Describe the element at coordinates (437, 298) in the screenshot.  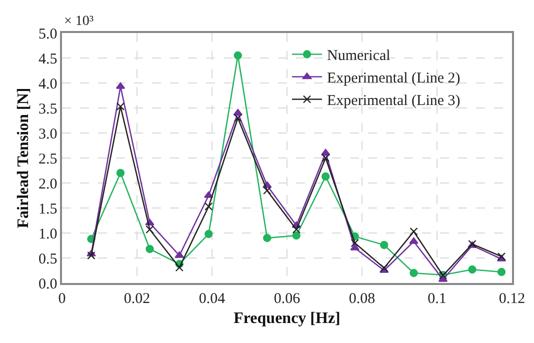
I see `x-tick-label: 0.1` at that location.